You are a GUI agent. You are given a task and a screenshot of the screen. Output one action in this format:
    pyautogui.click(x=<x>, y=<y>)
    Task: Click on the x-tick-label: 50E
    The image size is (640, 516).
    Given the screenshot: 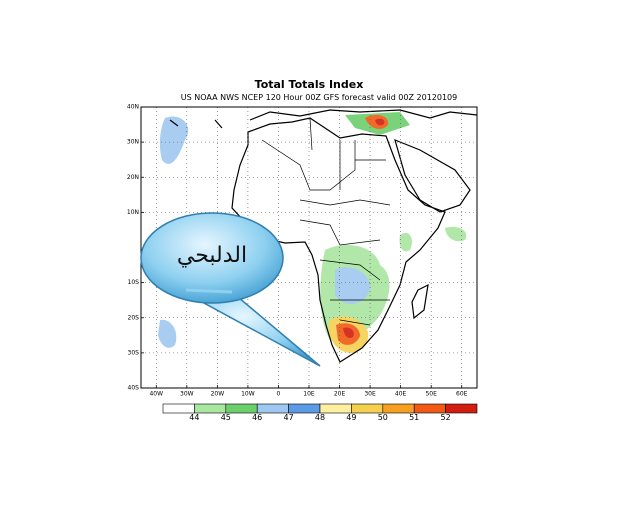 What is the action you would take?
    pyautogui.click(x=431, y=394)
    